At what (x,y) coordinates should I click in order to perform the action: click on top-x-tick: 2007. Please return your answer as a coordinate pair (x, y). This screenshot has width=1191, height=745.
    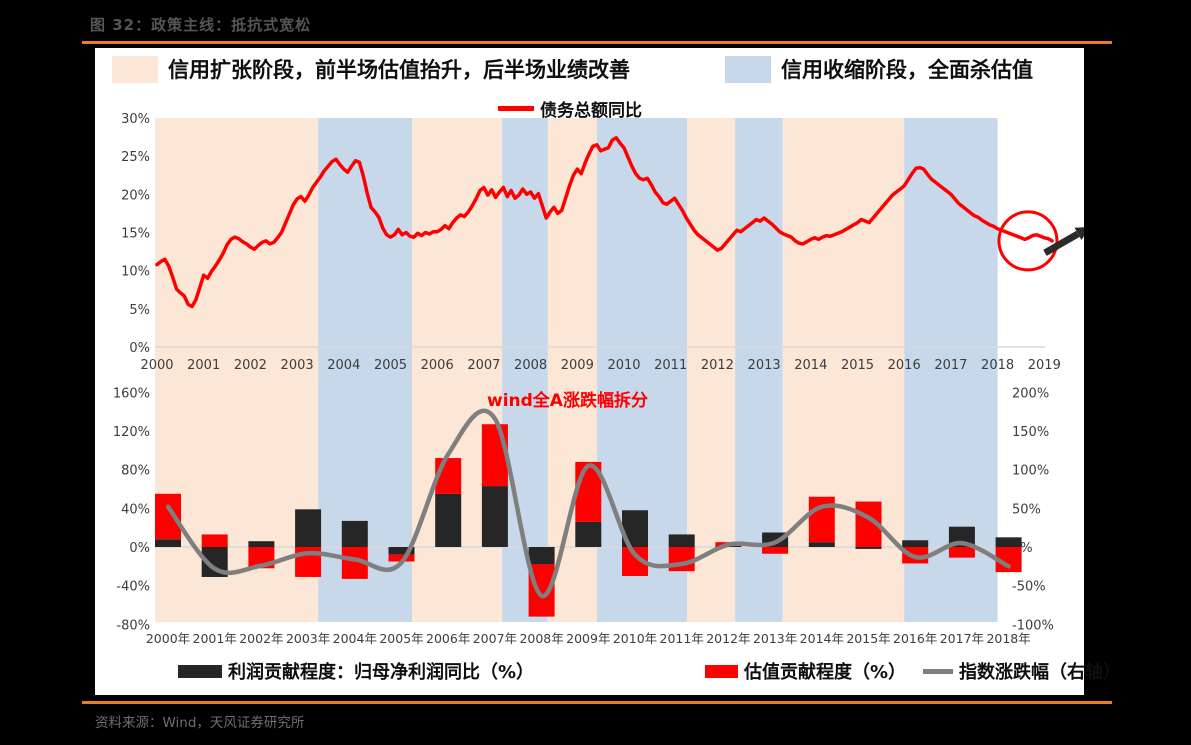
    Looking at the image, I should click on (483, 365).